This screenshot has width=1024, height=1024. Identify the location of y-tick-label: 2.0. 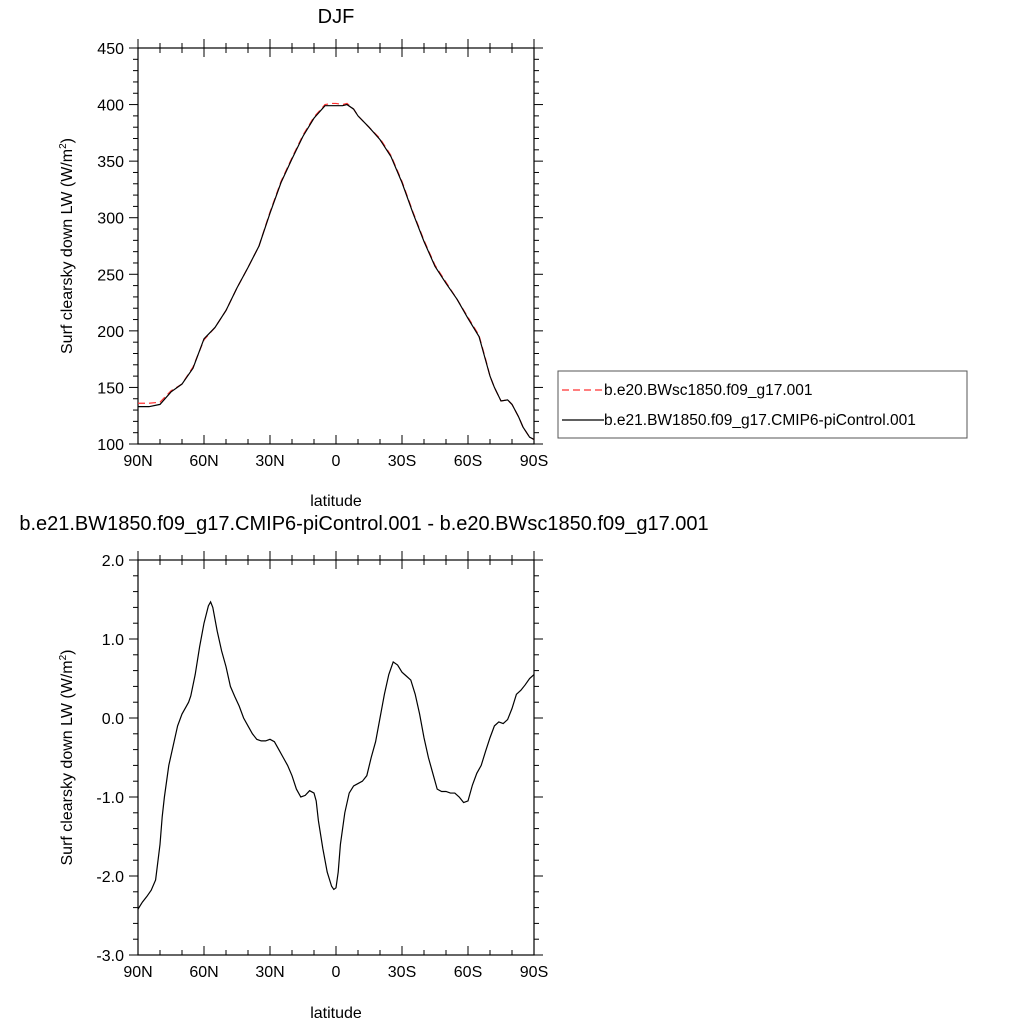
(113, 561).